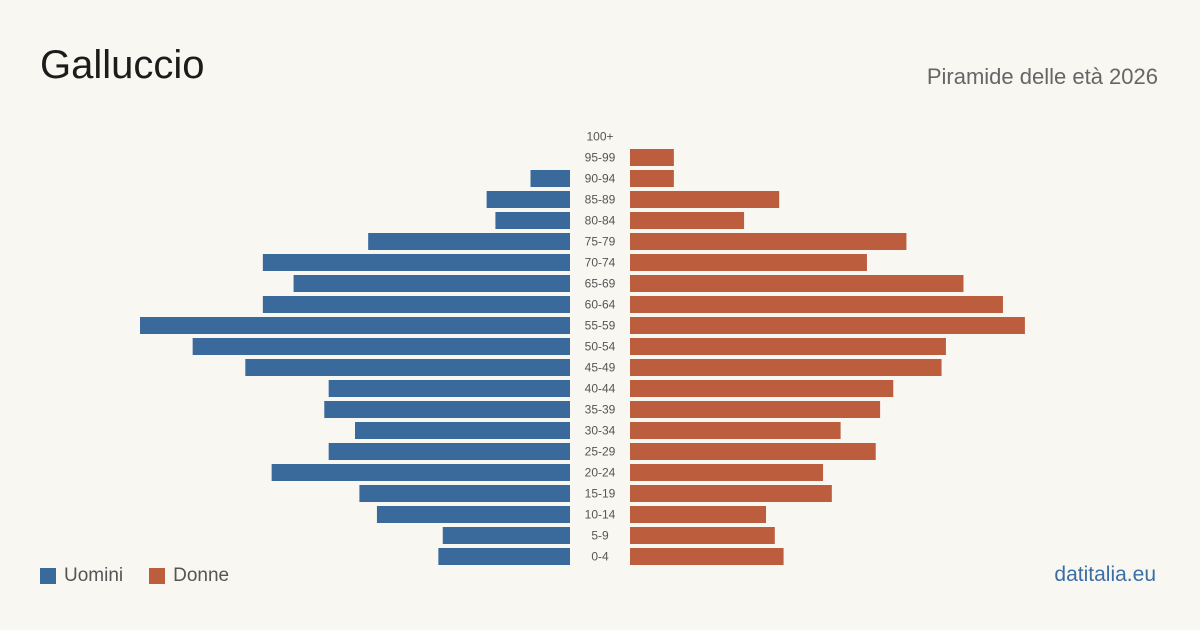  What do you see at coordinates (600, 347) in the screenshot?
I see `age-group-label: 50-54` at bounding box center [600, 347].